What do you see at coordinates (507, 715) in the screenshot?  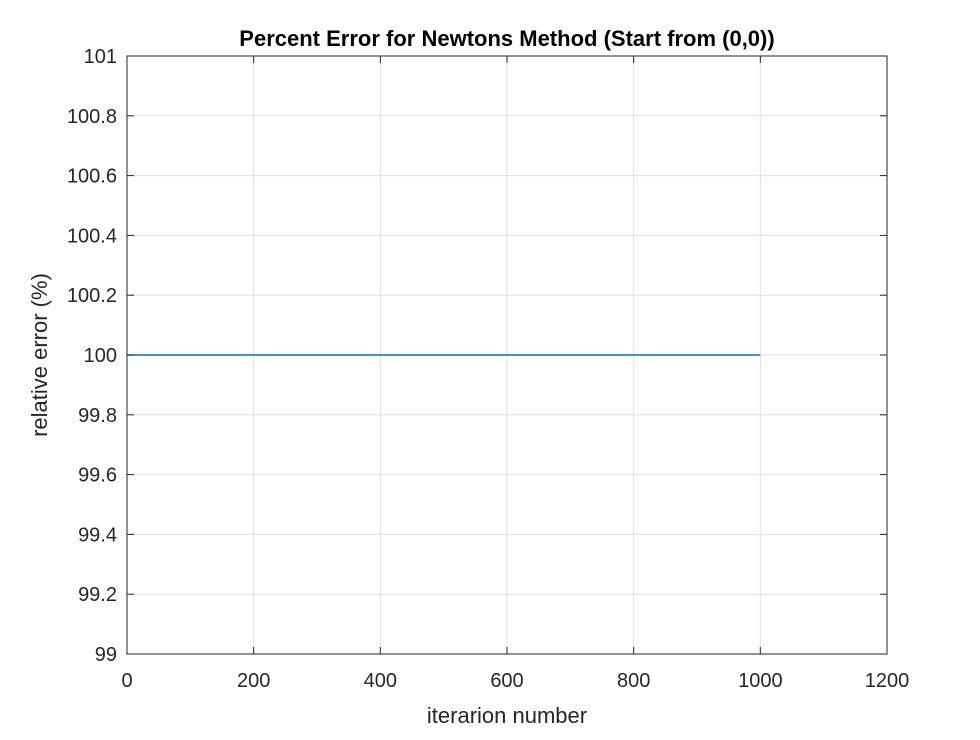 I see `x-axis-title: iterarion number` at bounding box center [507, 715].